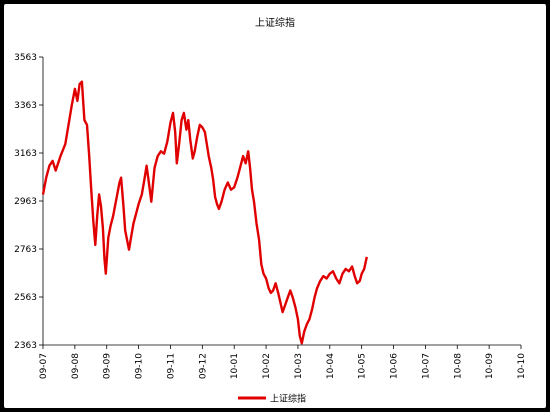 This screenshot has width=550, height=412. I want to click on x-tick-label: 09-08, so click(76, 366).